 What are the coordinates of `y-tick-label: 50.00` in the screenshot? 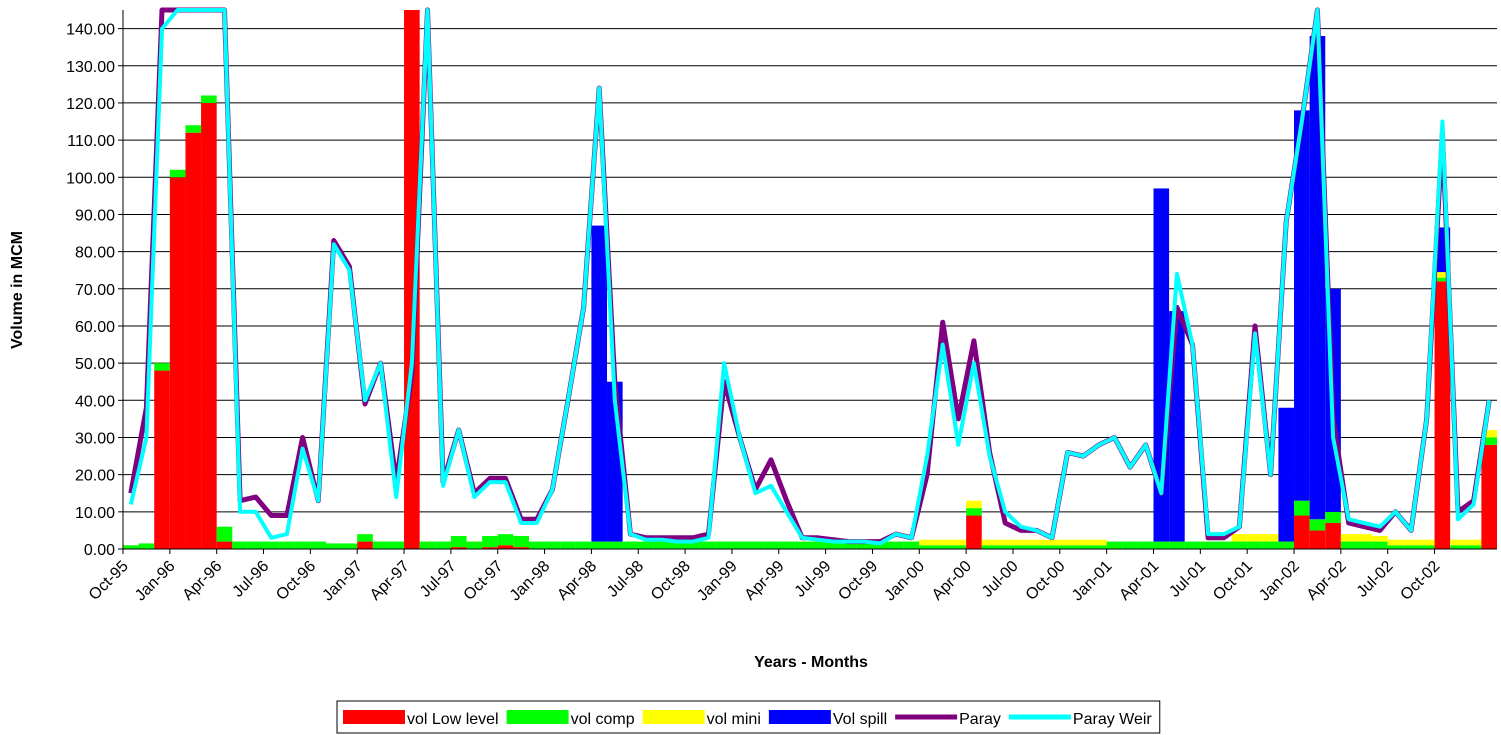 It's located at (95, 364).